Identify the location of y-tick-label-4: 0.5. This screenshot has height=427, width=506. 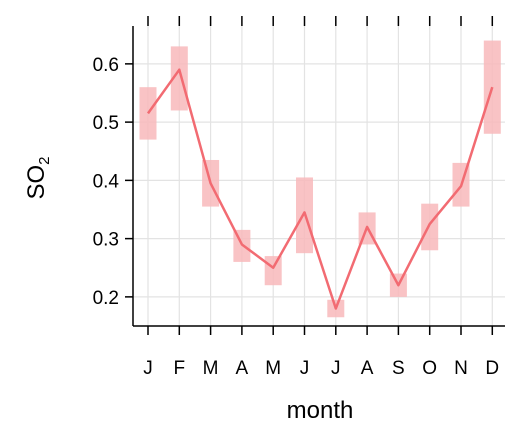
(106, 123).